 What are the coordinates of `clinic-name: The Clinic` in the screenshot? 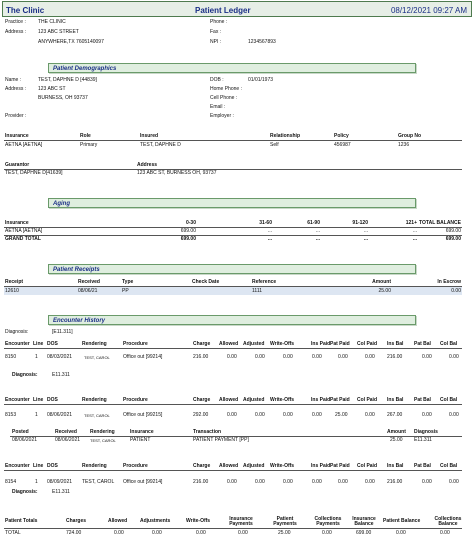 It's located at (25, 10).